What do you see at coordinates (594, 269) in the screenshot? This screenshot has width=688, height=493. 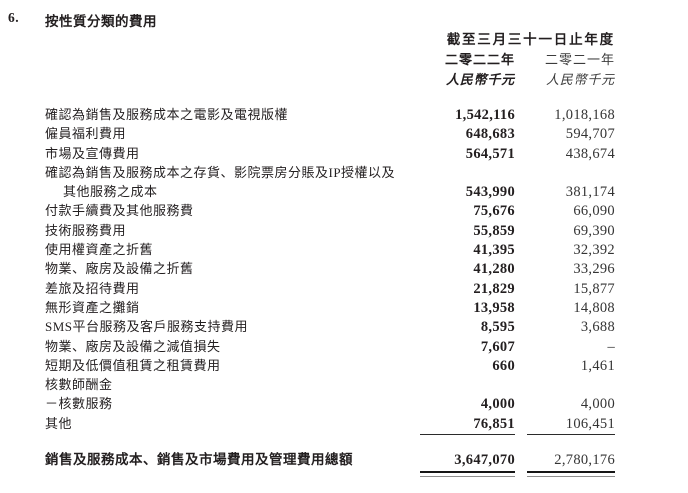 I see `row-value-2021: 33,296` at bounding box center [594, 269].